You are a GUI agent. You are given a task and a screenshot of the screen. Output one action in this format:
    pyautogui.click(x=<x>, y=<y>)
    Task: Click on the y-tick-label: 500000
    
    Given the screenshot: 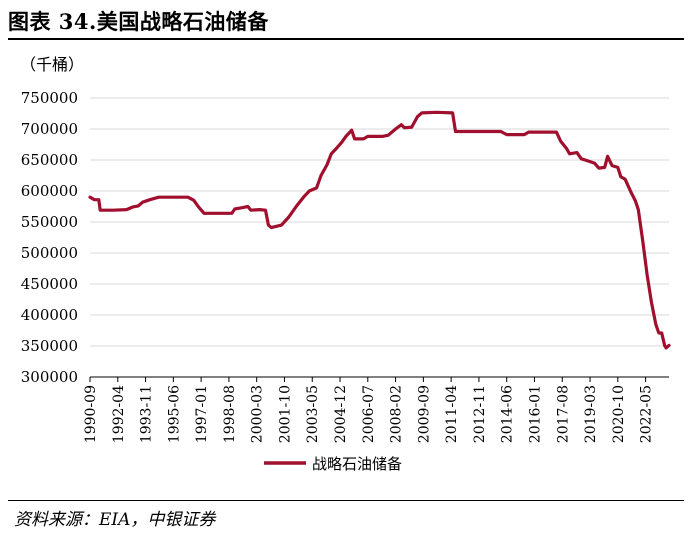 What is the action you would take?
    pyautogui.click(x=49, y=253)
    